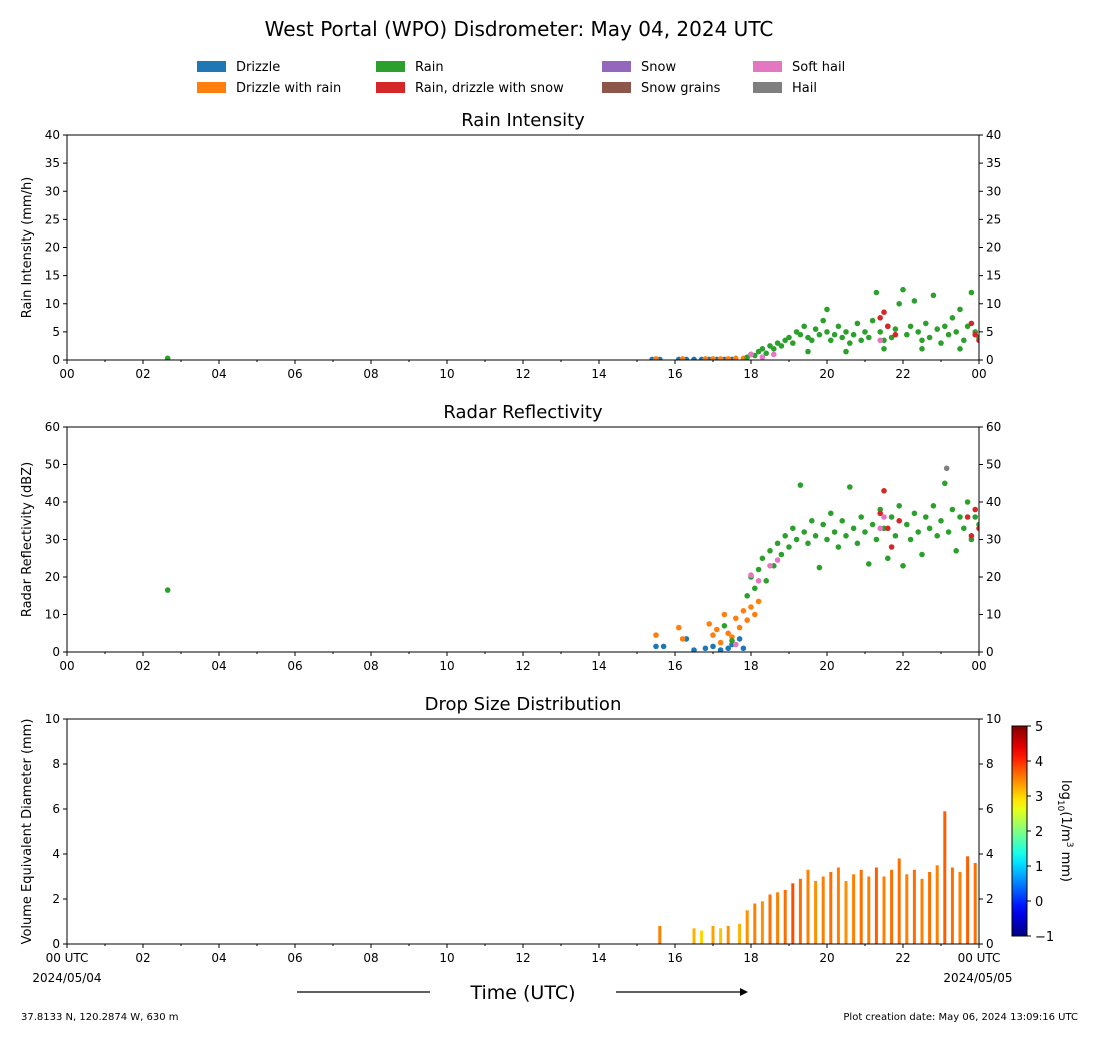 This screenshot has height=1042, width=1098. Describe the element at coordinates (977, 978) in the screenshot. I see `date-end-label: 2024/05/05` at that location.